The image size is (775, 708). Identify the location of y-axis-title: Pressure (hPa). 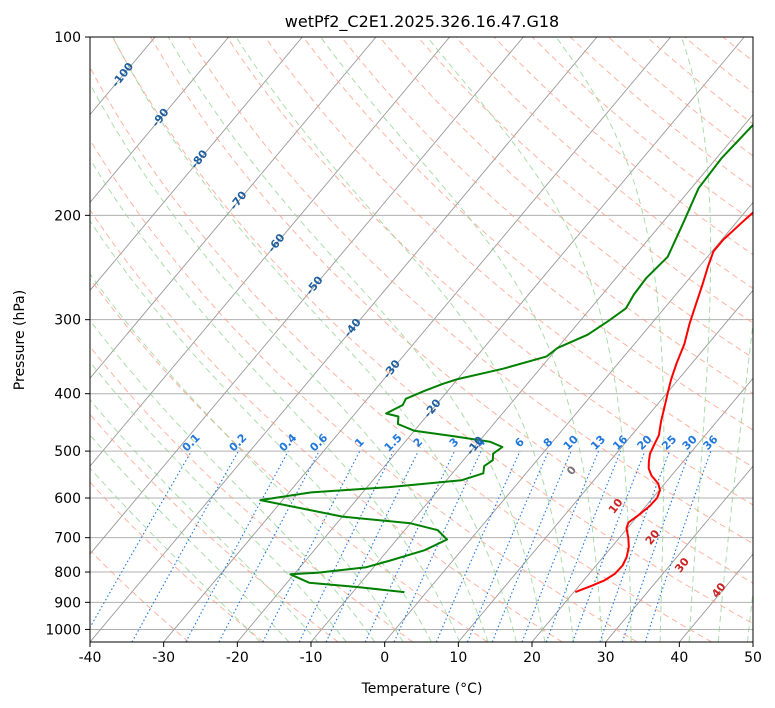
(20, 340).